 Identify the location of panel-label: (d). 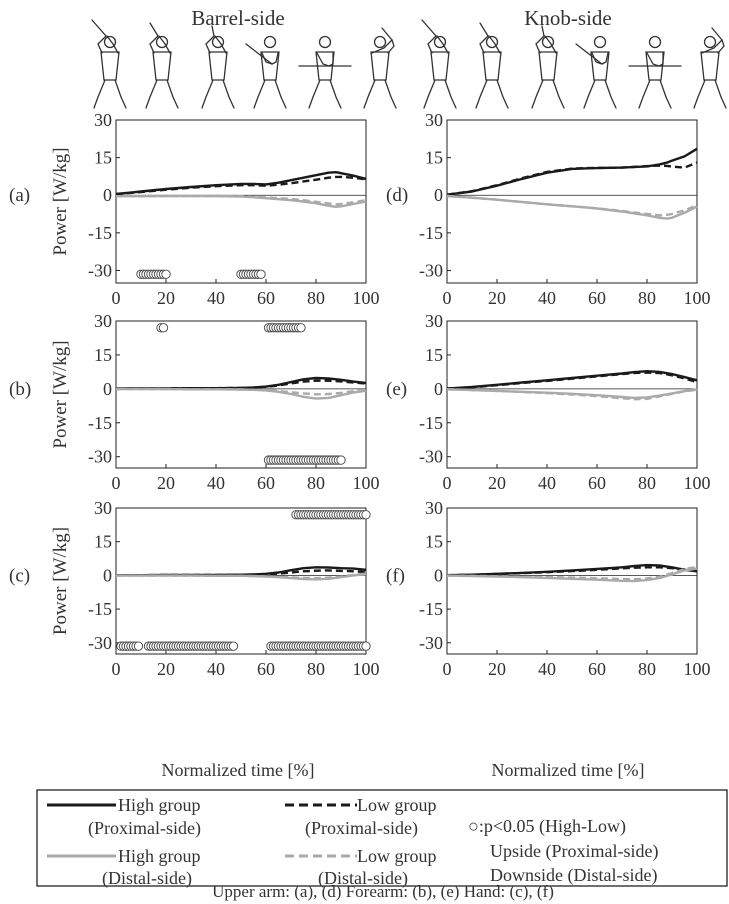
(397, 195).